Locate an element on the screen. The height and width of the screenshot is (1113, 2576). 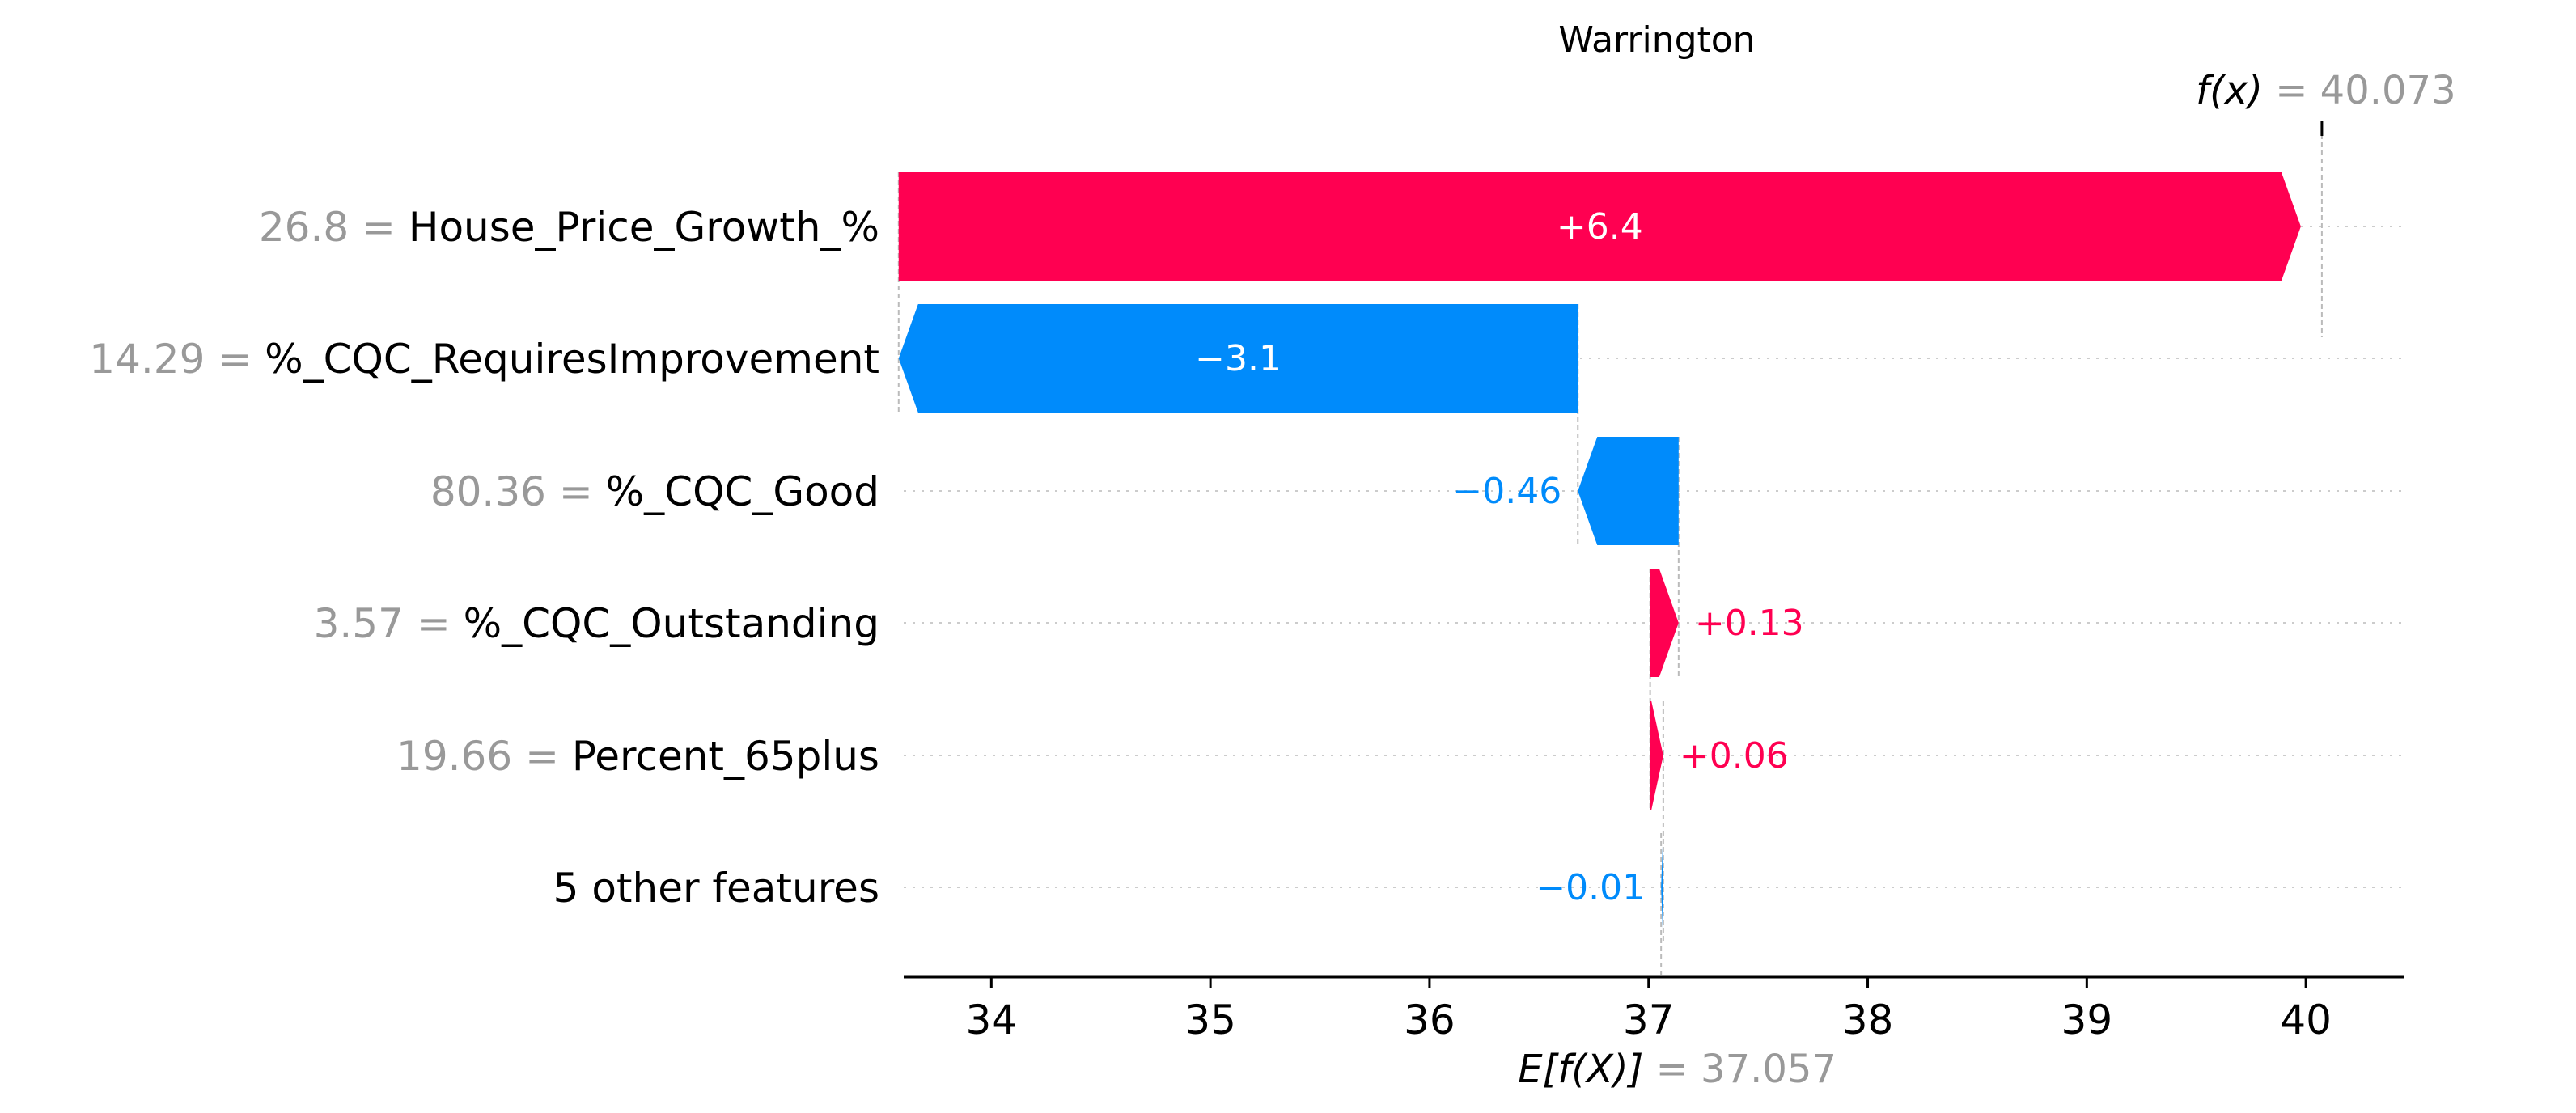
feature-label: 3.57 = %_CQC_Outstanding is located at coordinates (596, 624).